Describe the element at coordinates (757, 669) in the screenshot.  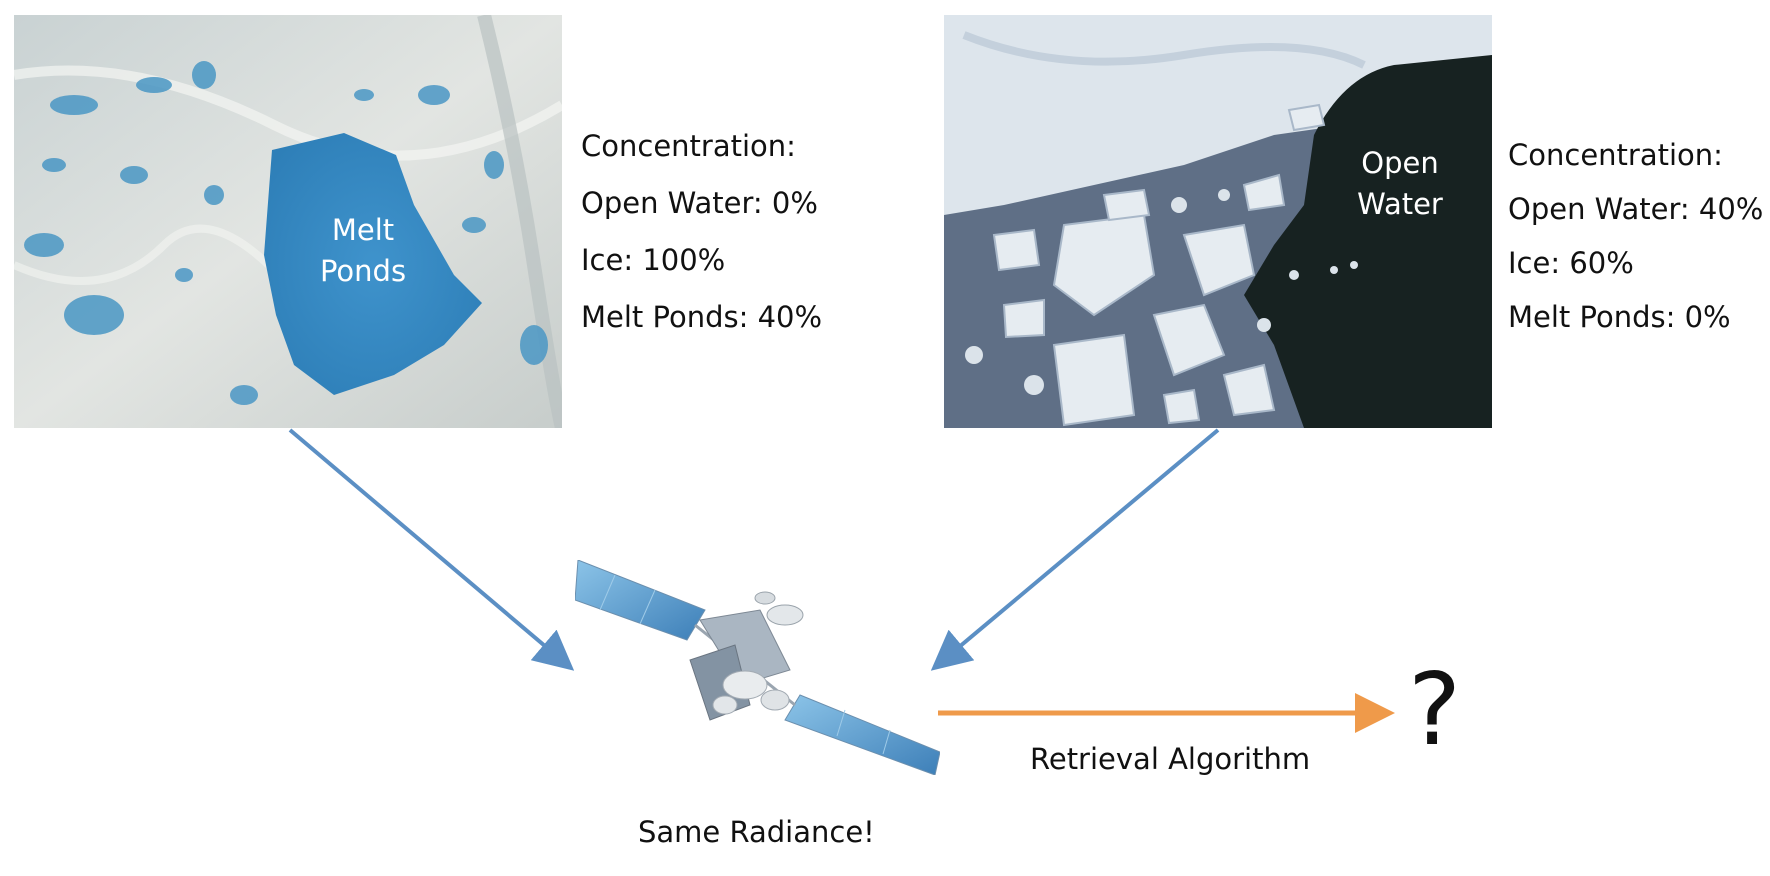
I see `satellite-icon` at that location.